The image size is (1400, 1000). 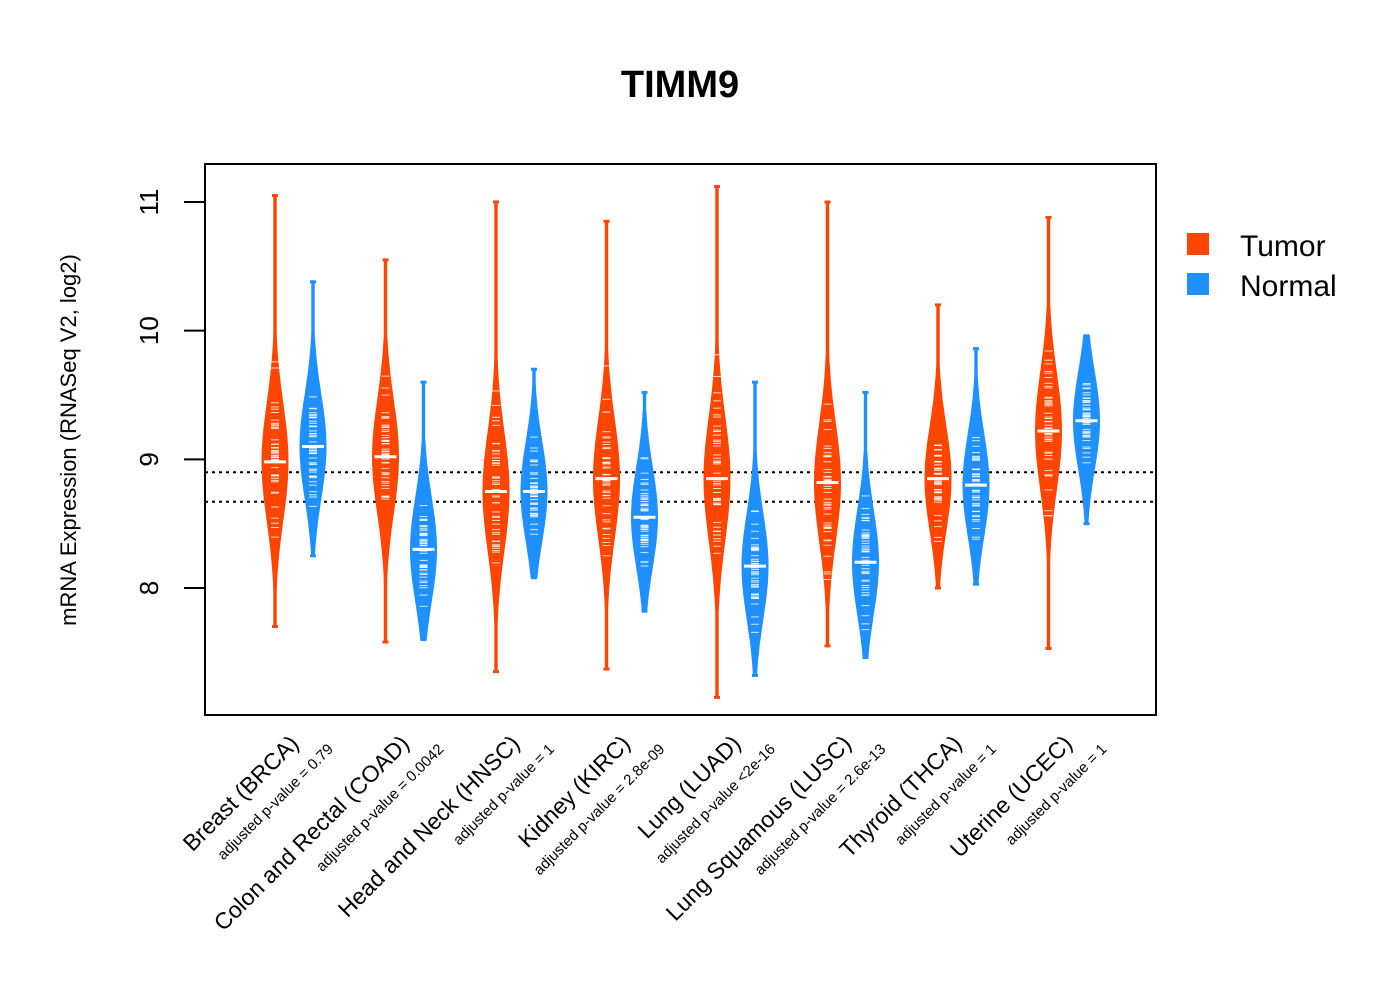 I want to click on violin-normal-thyroid-thca, so click(x=976, y=466).